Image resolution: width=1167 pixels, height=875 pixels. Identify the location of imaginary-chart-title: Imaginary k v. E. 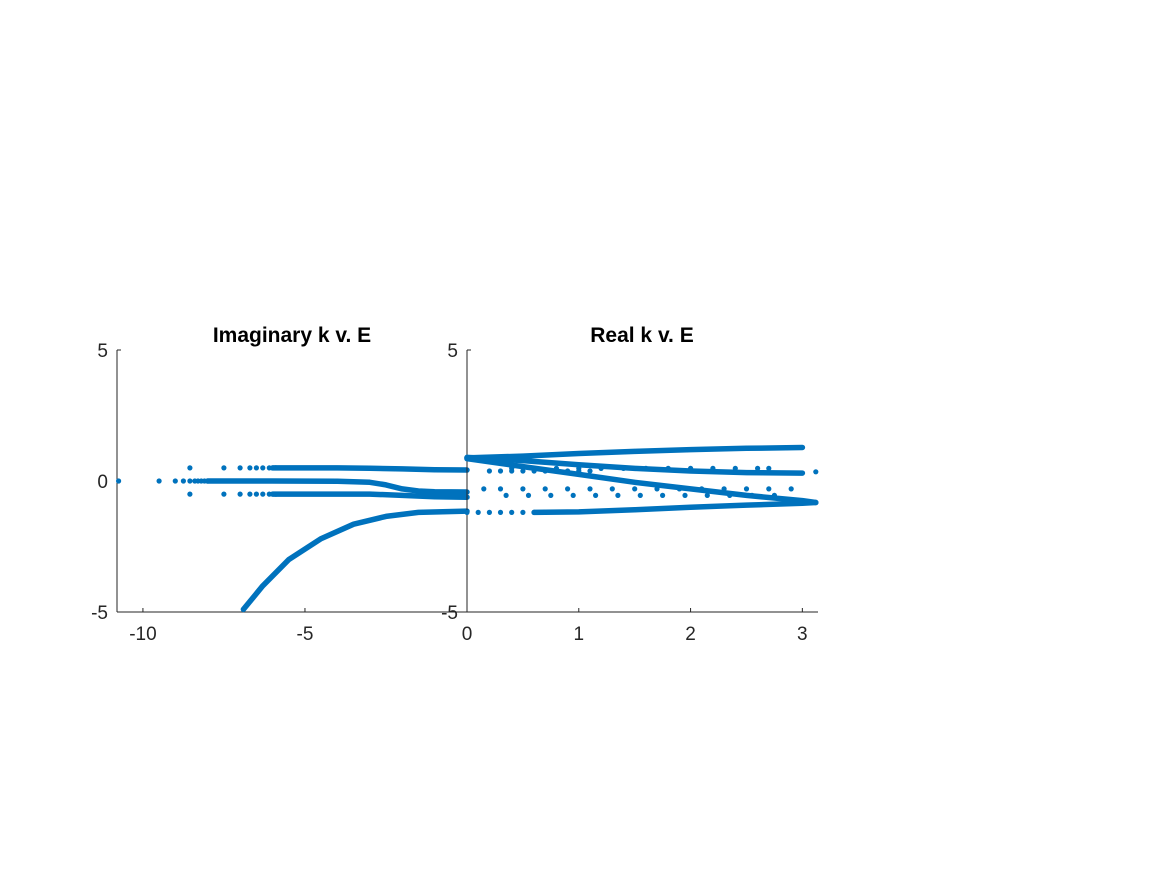
(292, 335).